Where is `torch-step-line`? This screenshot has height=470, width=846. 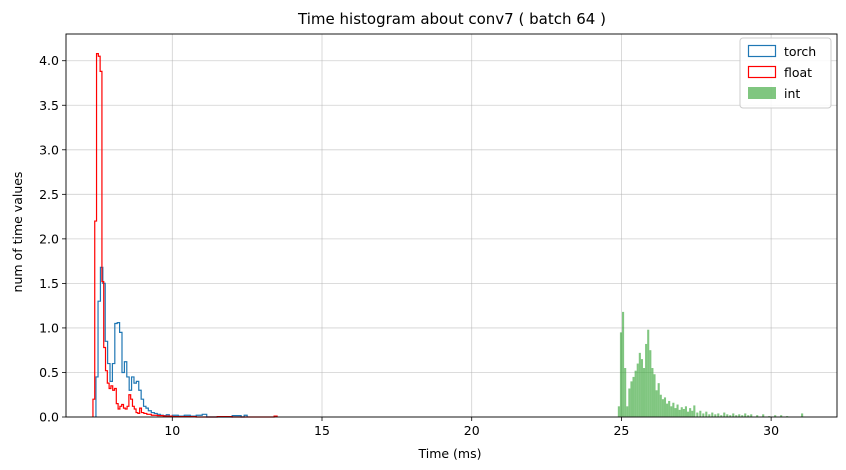
torch-step-line is located at coordinates (171, 342).